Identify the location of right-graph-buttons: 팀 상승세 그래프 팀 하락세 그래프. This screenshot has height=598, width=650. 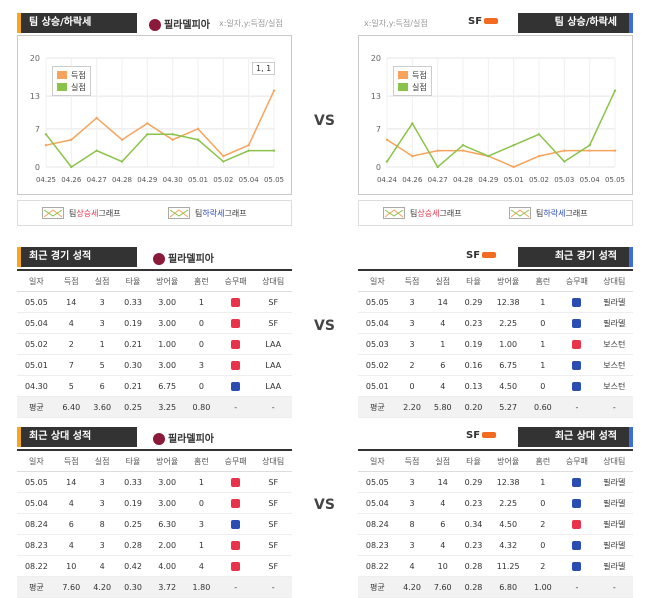
(495, 213).